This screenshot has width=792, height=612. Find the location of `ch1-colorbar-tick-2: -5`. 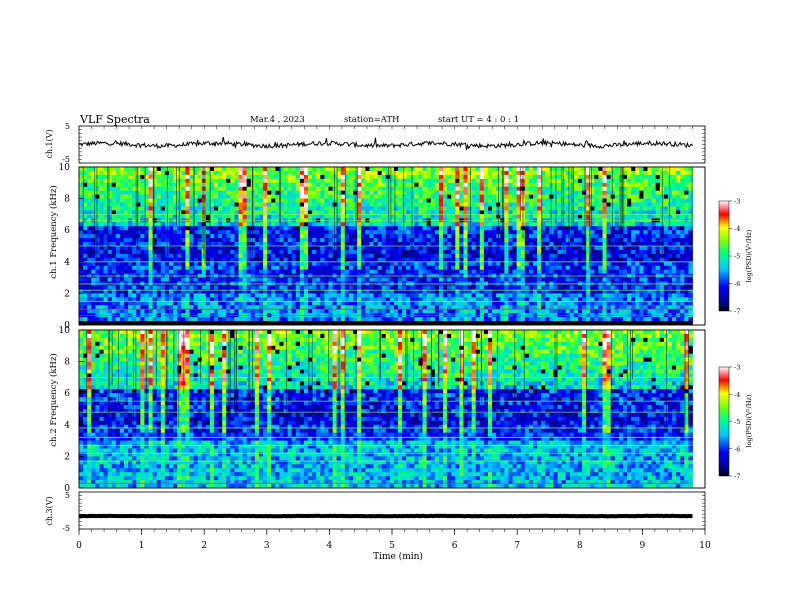

ch1-colorbar-tick-2: -5 is located at coordinates (737, 257).